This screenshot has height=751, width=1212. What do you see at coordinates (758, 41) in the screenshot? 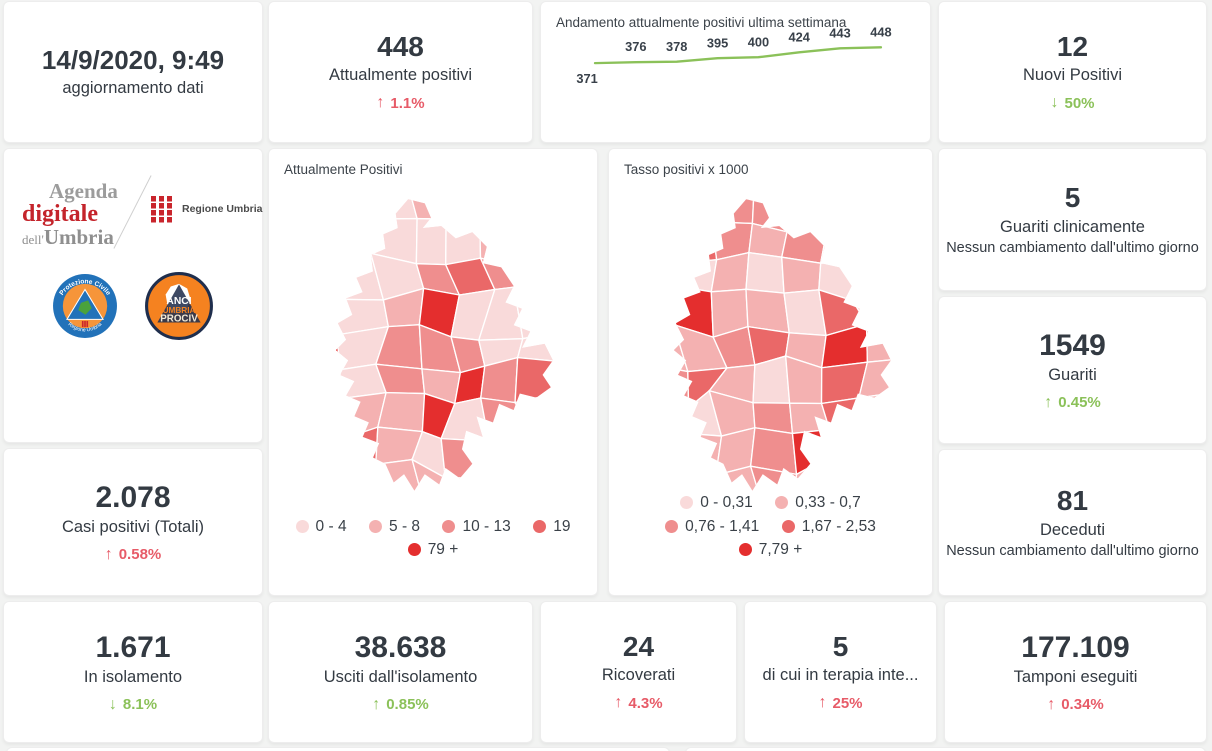
I see `svg-text: 400` at bounding box center [758, 41].